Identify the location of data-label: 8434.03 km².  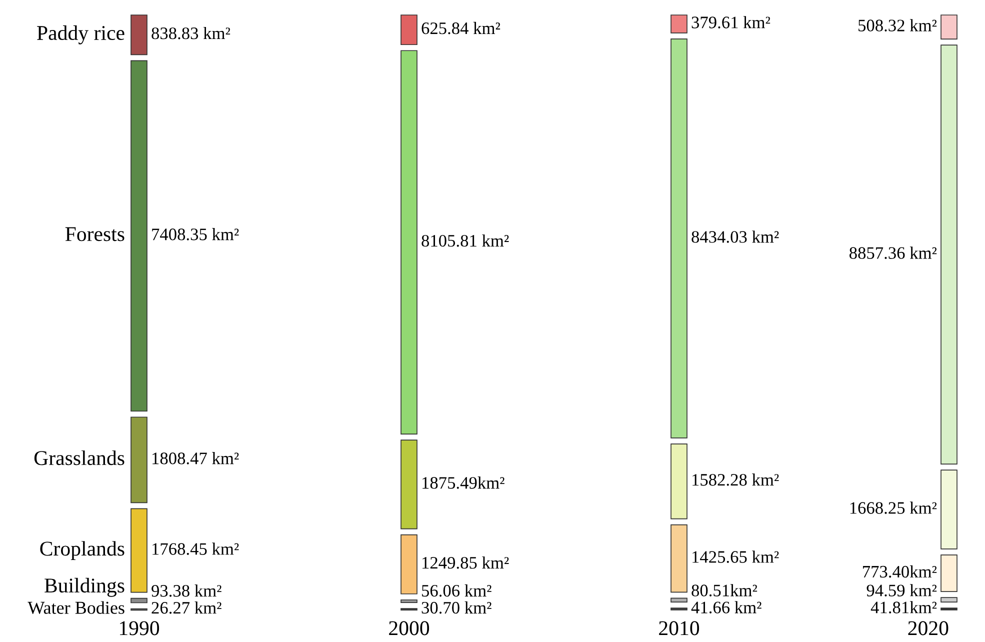
(735, 236).